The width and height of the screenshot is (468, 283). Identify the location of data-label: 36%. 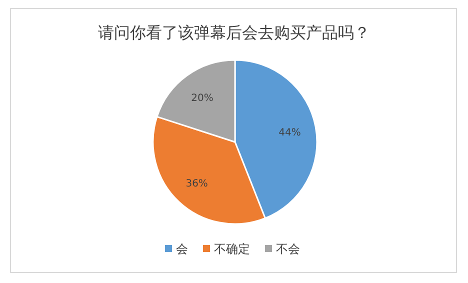
(197, 184).